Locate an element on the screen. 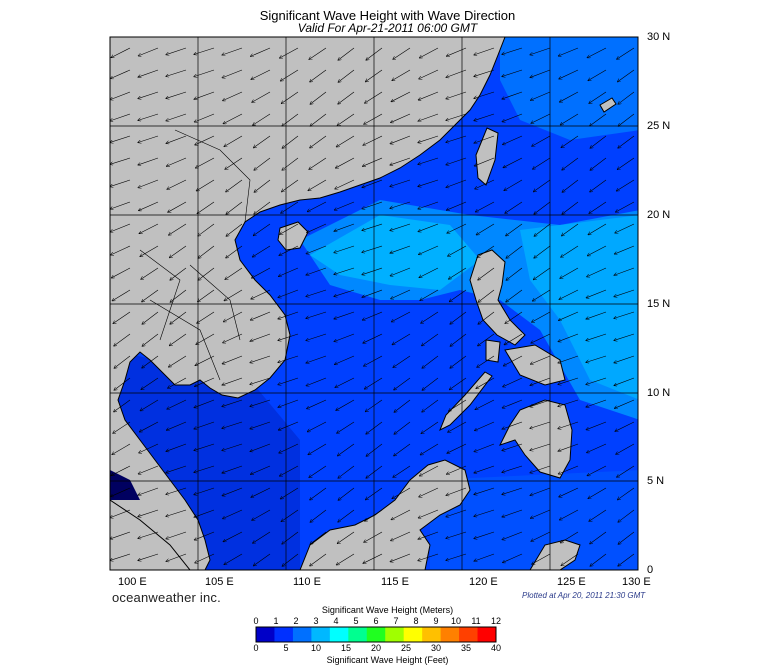  land-luzon is located at coordinates (497, 297).